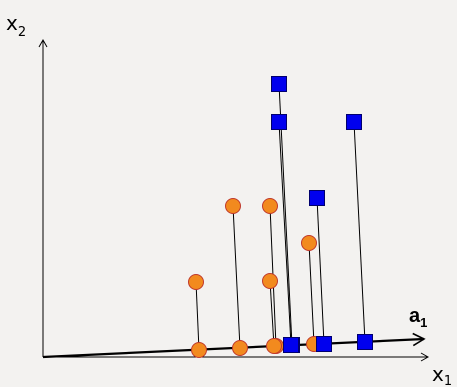 The image size is (457, 387). Describe the element at coordinates (22, 32) in the screenshot. I see `y-axis-label-subscript: 2` at that location.